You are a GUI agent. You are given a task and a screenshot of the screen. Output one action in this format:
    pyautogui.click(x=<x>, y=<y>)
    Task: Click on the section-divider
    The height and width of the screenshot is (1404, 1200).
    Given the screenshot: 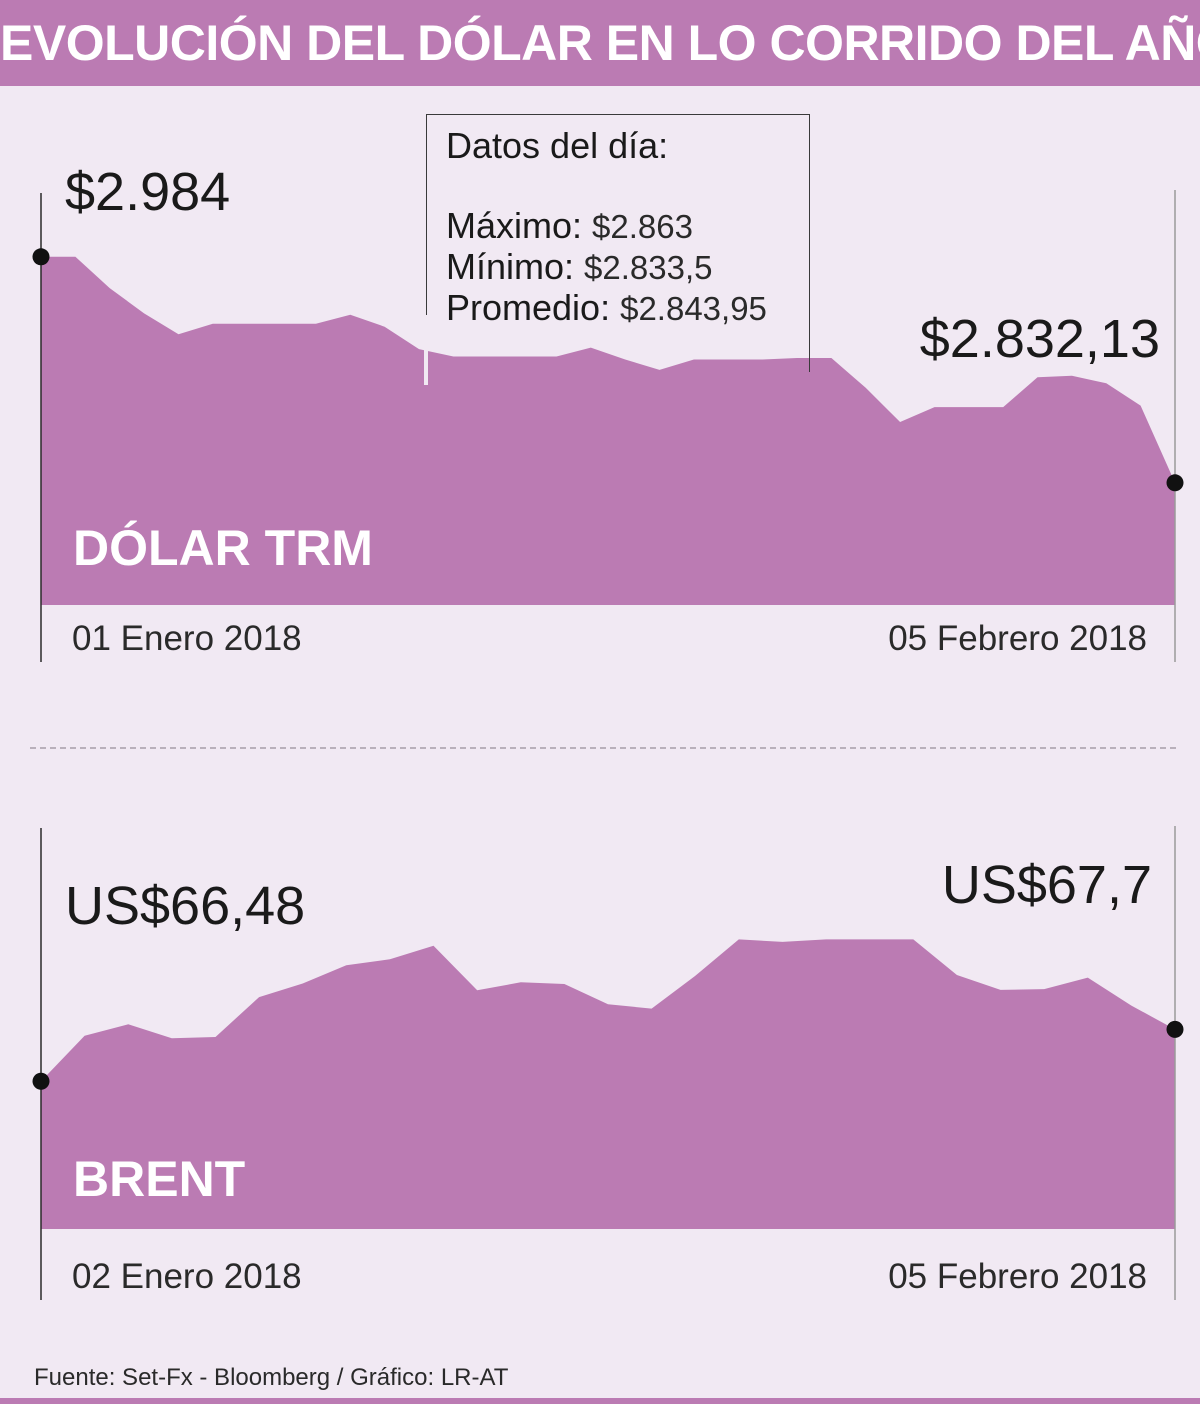 What is the action you would take?
    pyautogui.click(x=603, y=748)
    